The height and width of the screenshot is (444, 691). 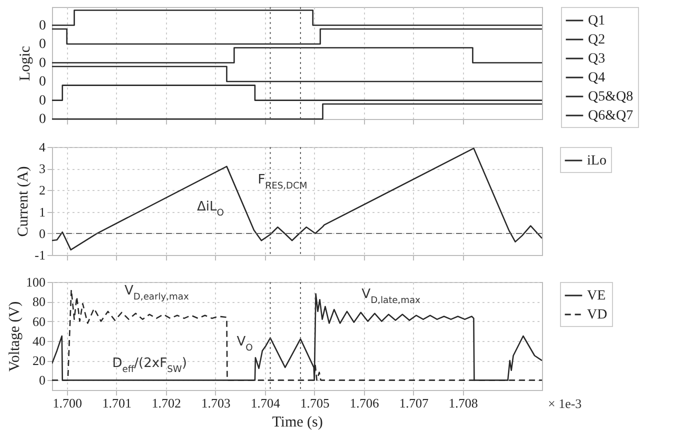 What do you see at coordinates (40, 255) in the screenshot?
I see `y-tick-label: -1` at bounding box center [40, 255].